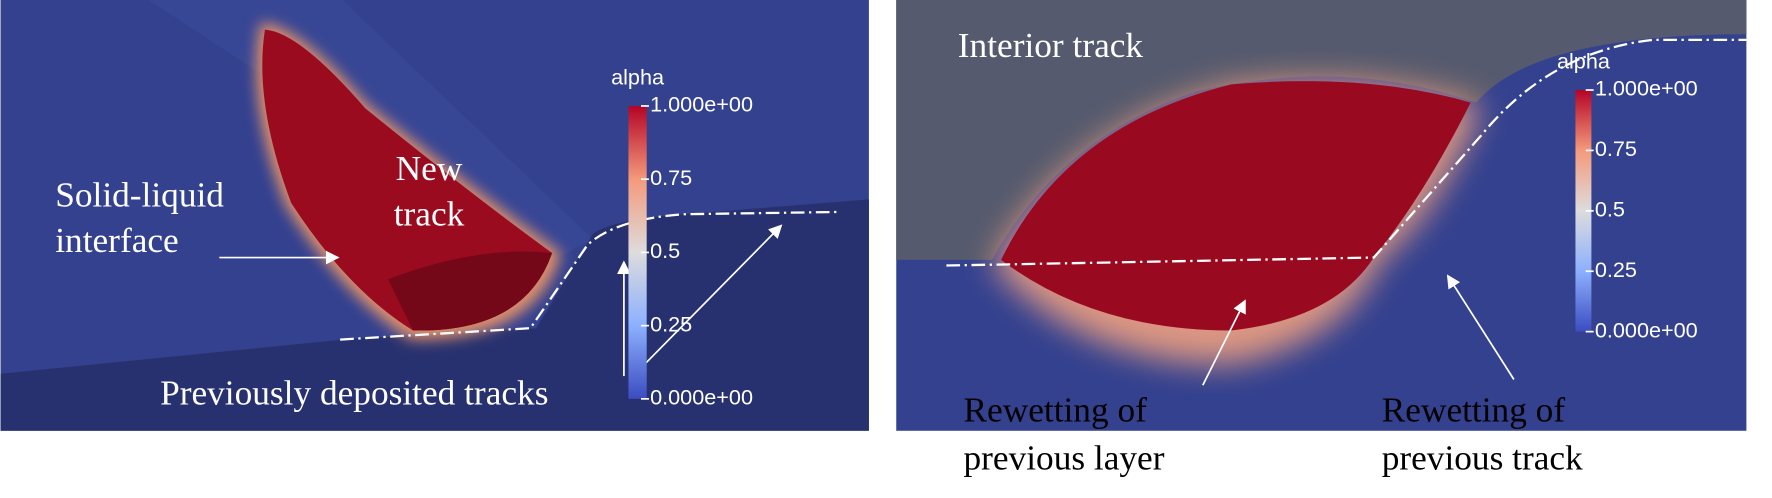 The image size is (1772, 498). I want to click on annotation-line: Previously deposited tracks, so click(354, 393).